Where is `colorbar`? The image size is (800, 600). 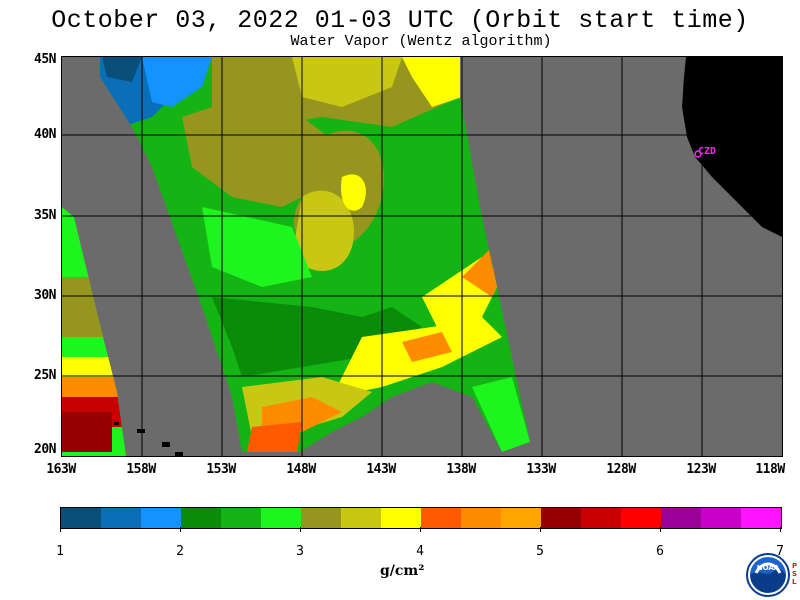 colorbar is located at coordinates (421, 518).